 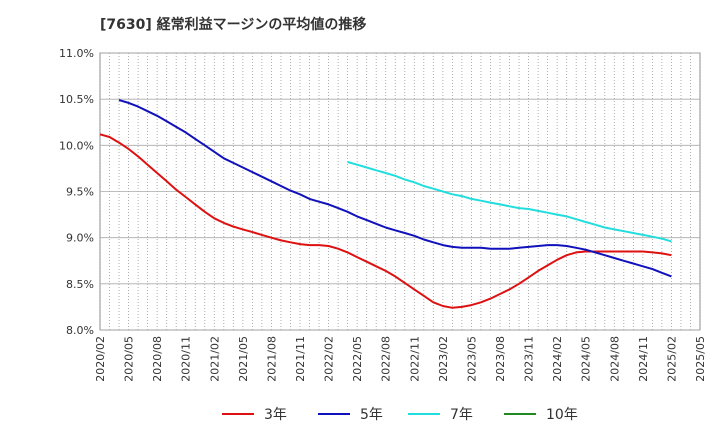 I want to click on x-tick-label: 2022/08, so click(x=386, y=359).